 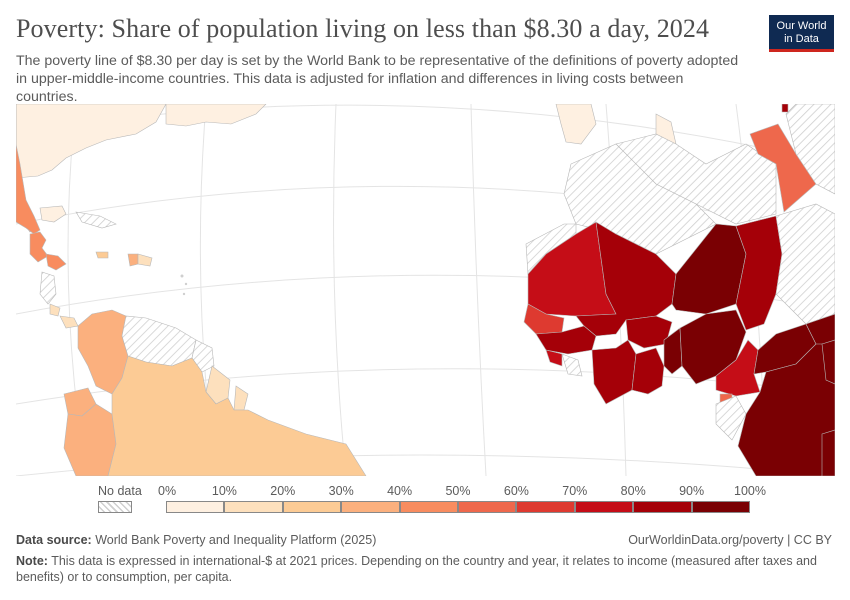 I want to click on country-nicaragua, so click(x=48, y=288).